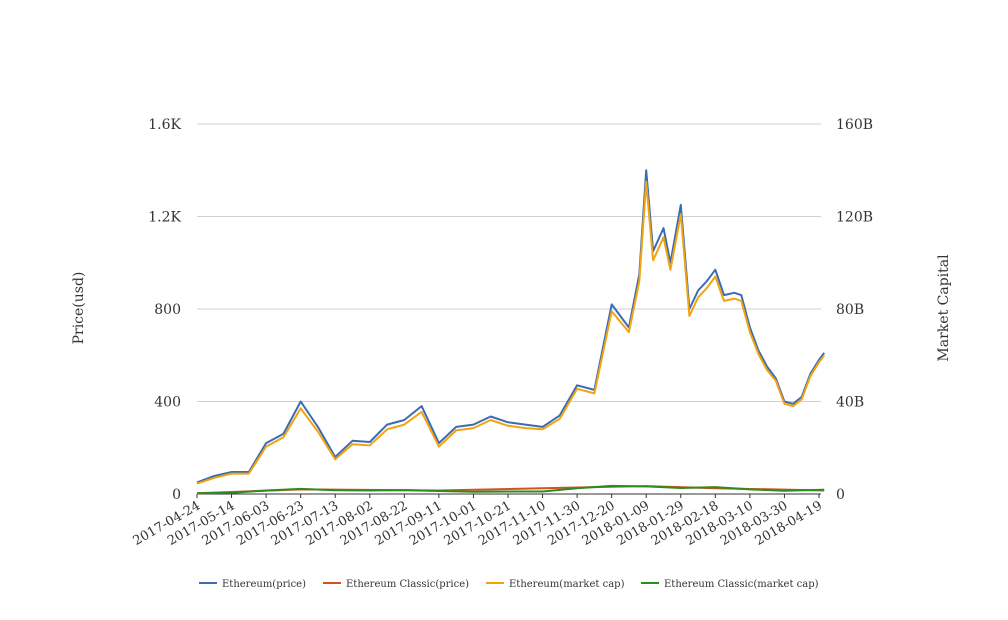 The width and height of the screenshot is (1008, 620). Describe the element at coordinates (164, 125) in the screenshot. I see `left-y-tick-label: 1.6K` at that location.